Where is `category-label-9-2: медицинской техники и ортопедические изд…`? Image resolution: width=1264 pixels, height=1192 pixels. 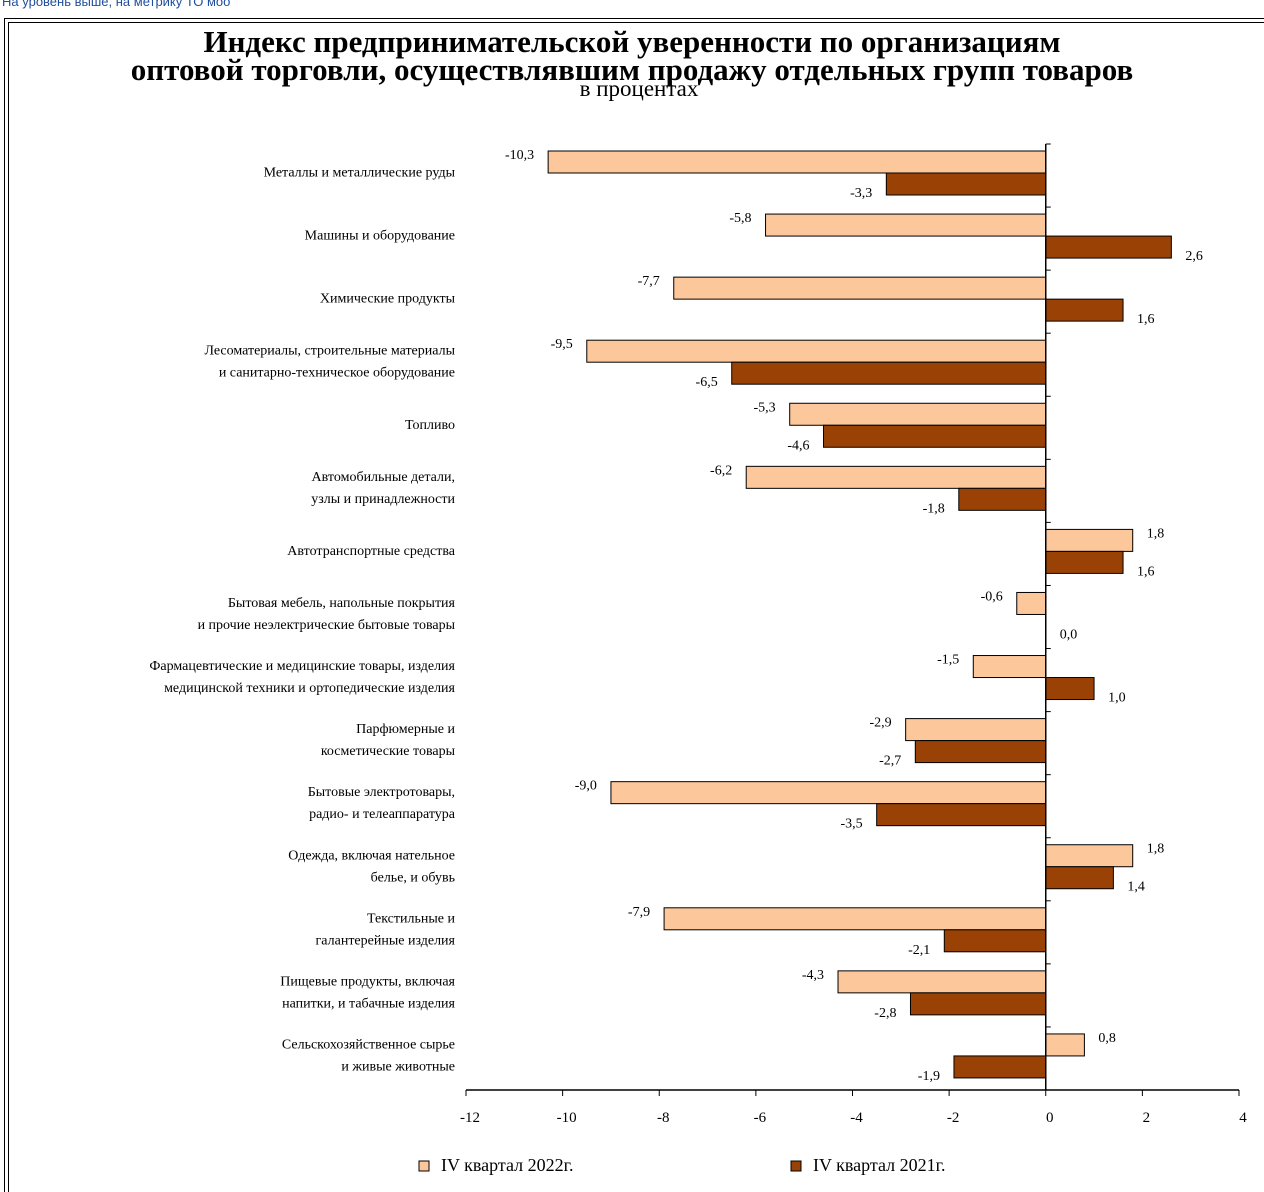
category-label-9-2: медицинской техники и ортопедические изд… is located at coordinates (309, 688).